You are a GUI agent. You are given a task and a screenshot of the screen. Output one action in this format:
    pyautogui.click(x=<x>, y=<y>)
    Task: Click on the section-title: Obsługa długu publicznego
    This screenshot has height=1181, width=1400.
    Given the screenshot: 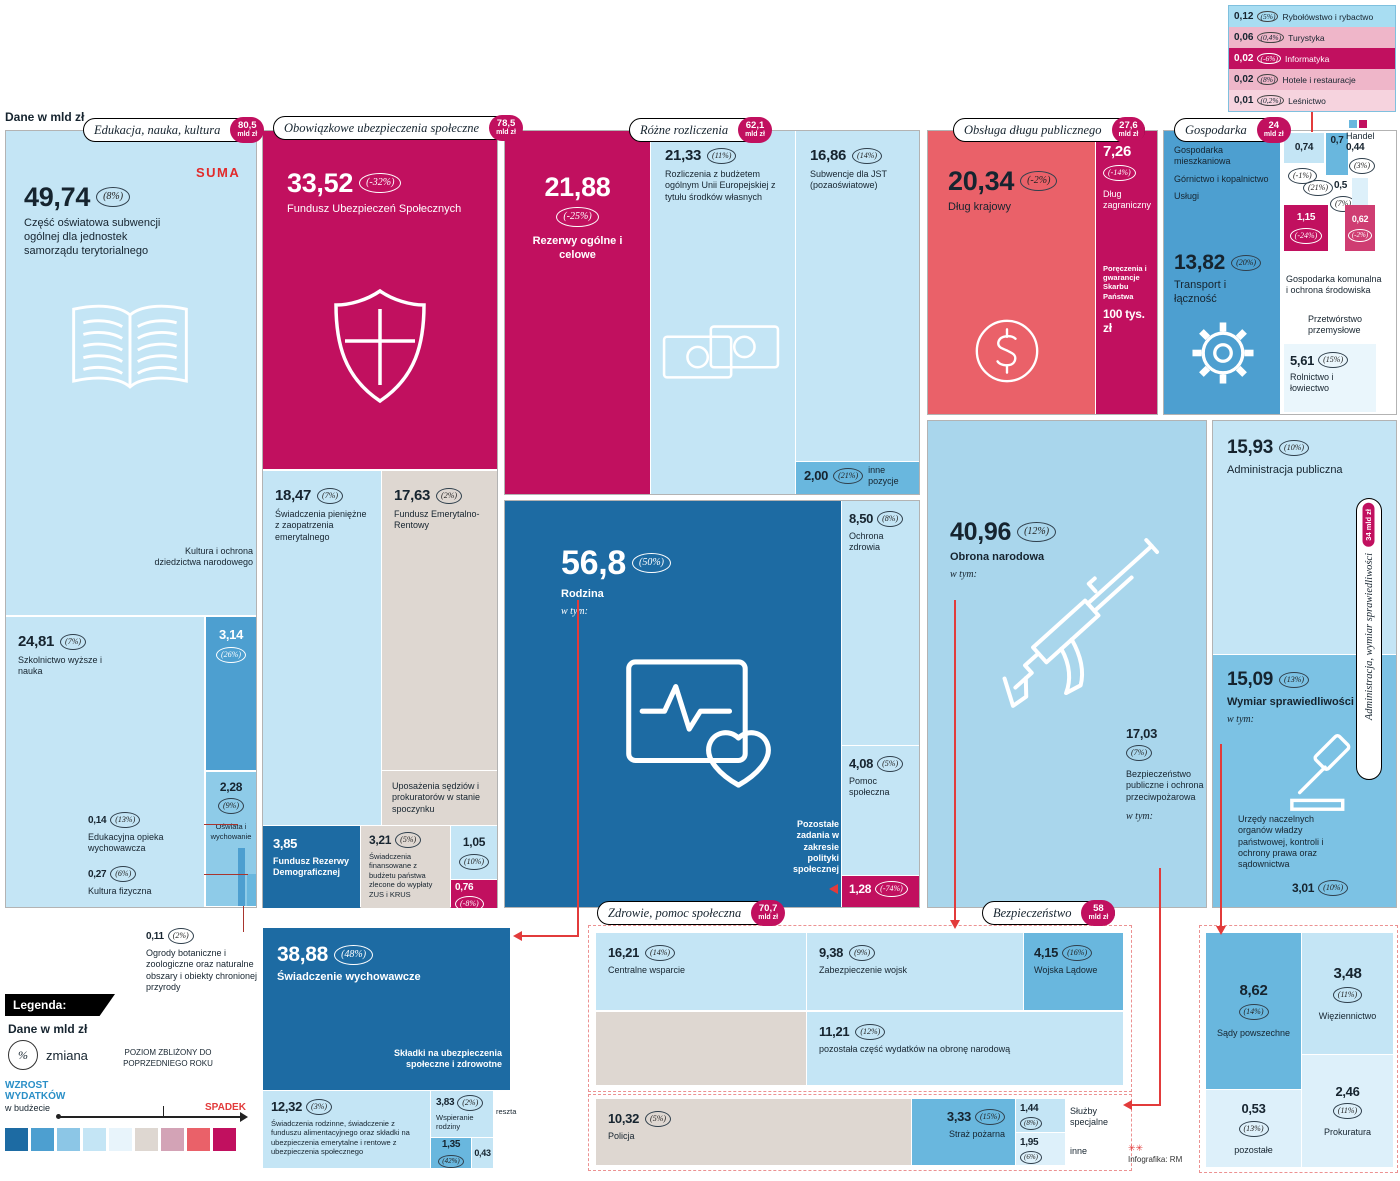 What is the action you would take?
    pyautogui.click(x=1033, y=129)
    